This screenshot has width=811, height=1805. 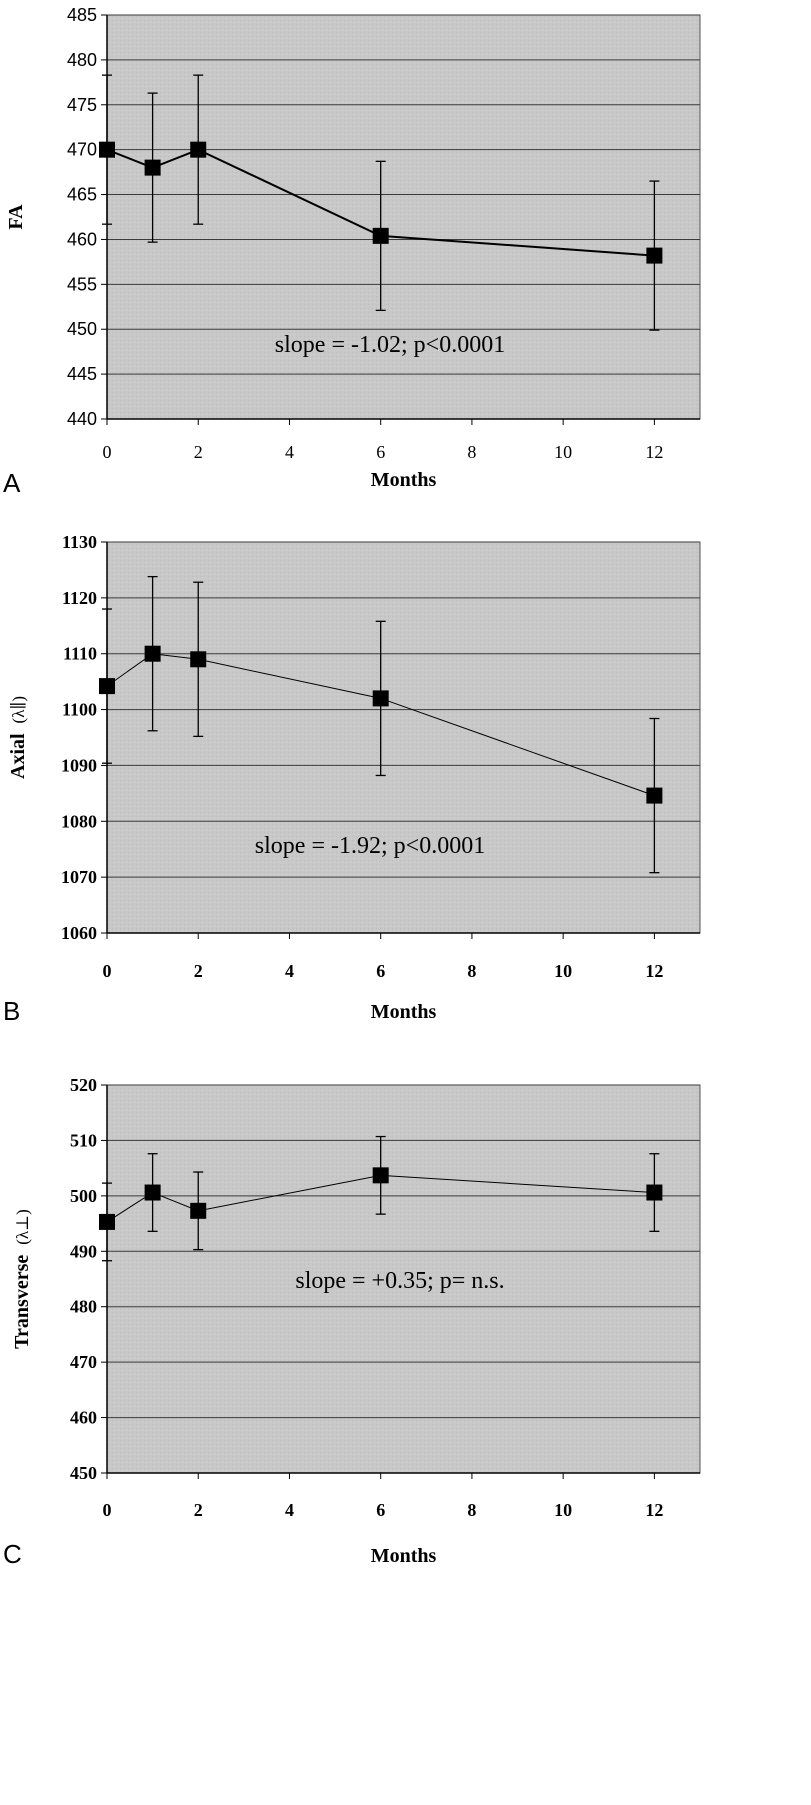 What do you see at coordinates (83, 1251) in the screenshot?
I see `y-tick-label: 490` at bounding box center [83, 1251].